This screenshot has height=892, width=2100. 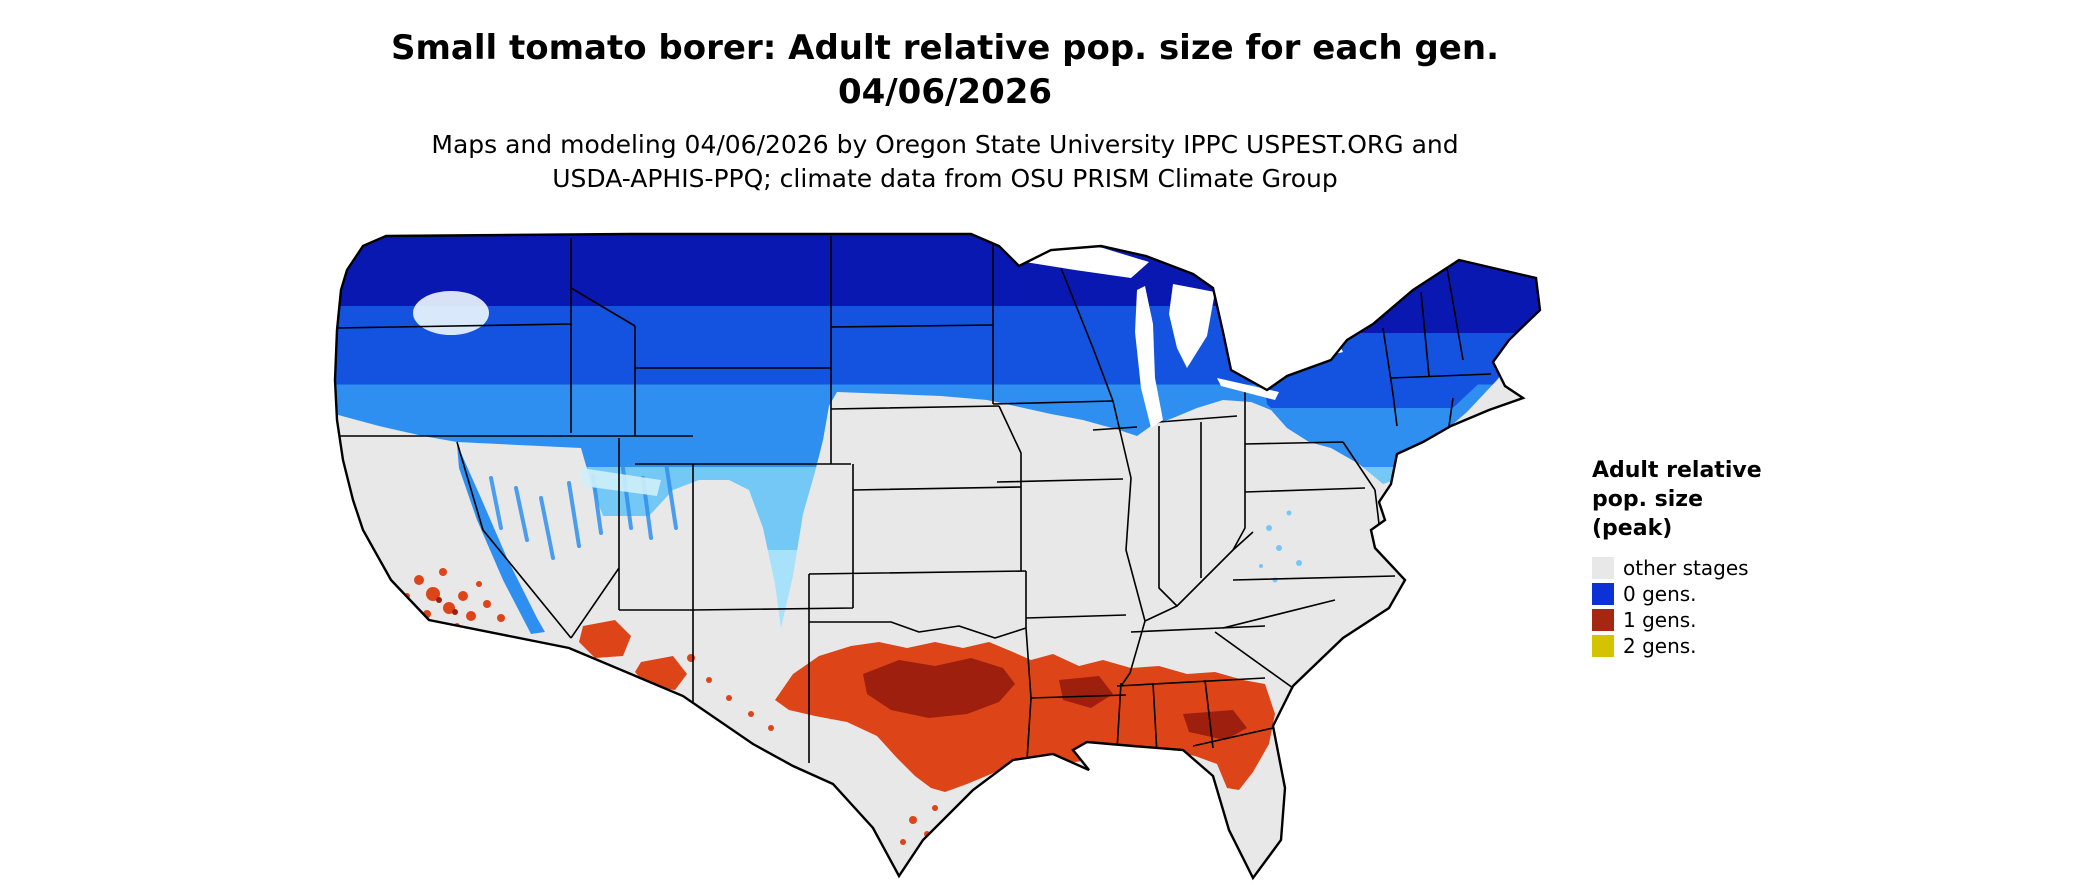 I want to click on legend-swatch-2-gens, so click(x=1603, y=646).